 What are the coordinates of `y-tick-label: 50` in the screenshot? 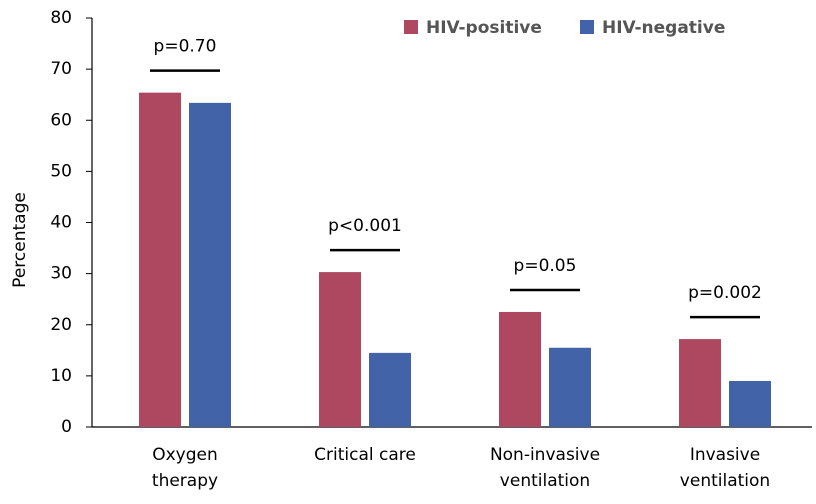 It's located at (61, 171).